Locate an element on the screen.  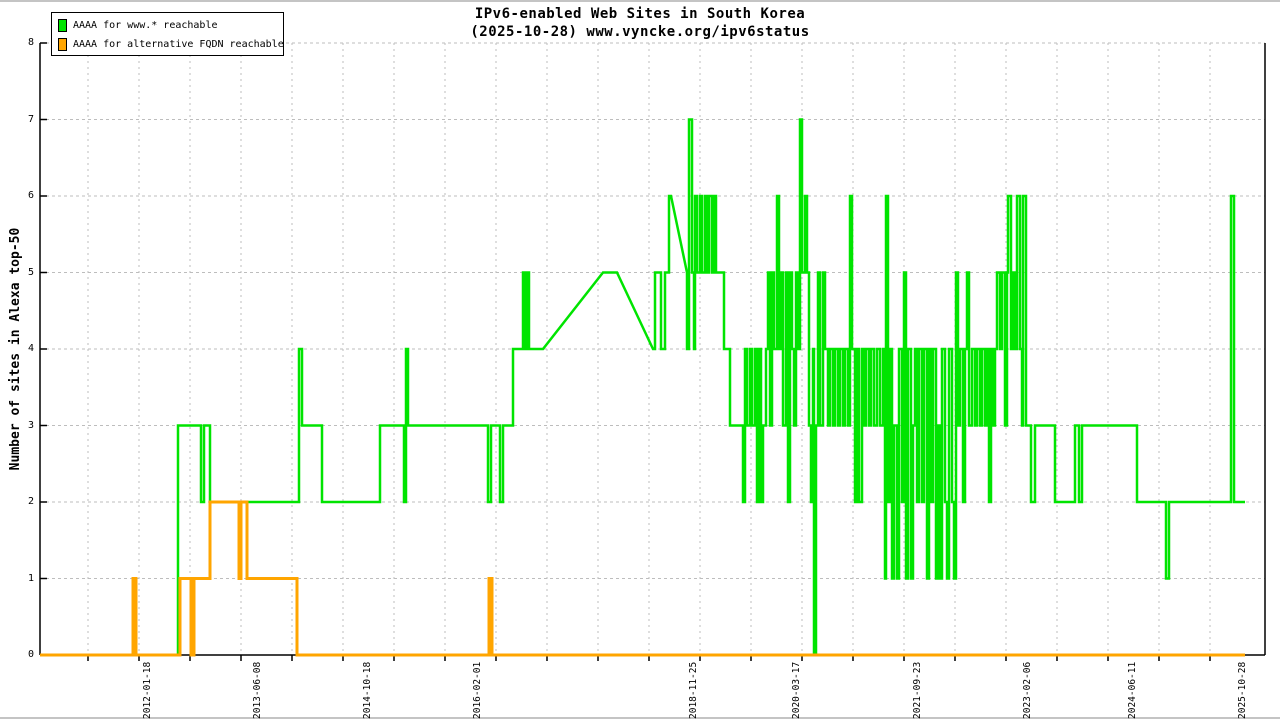
y-tick-label: 6 is located at coordinates (30, 195).